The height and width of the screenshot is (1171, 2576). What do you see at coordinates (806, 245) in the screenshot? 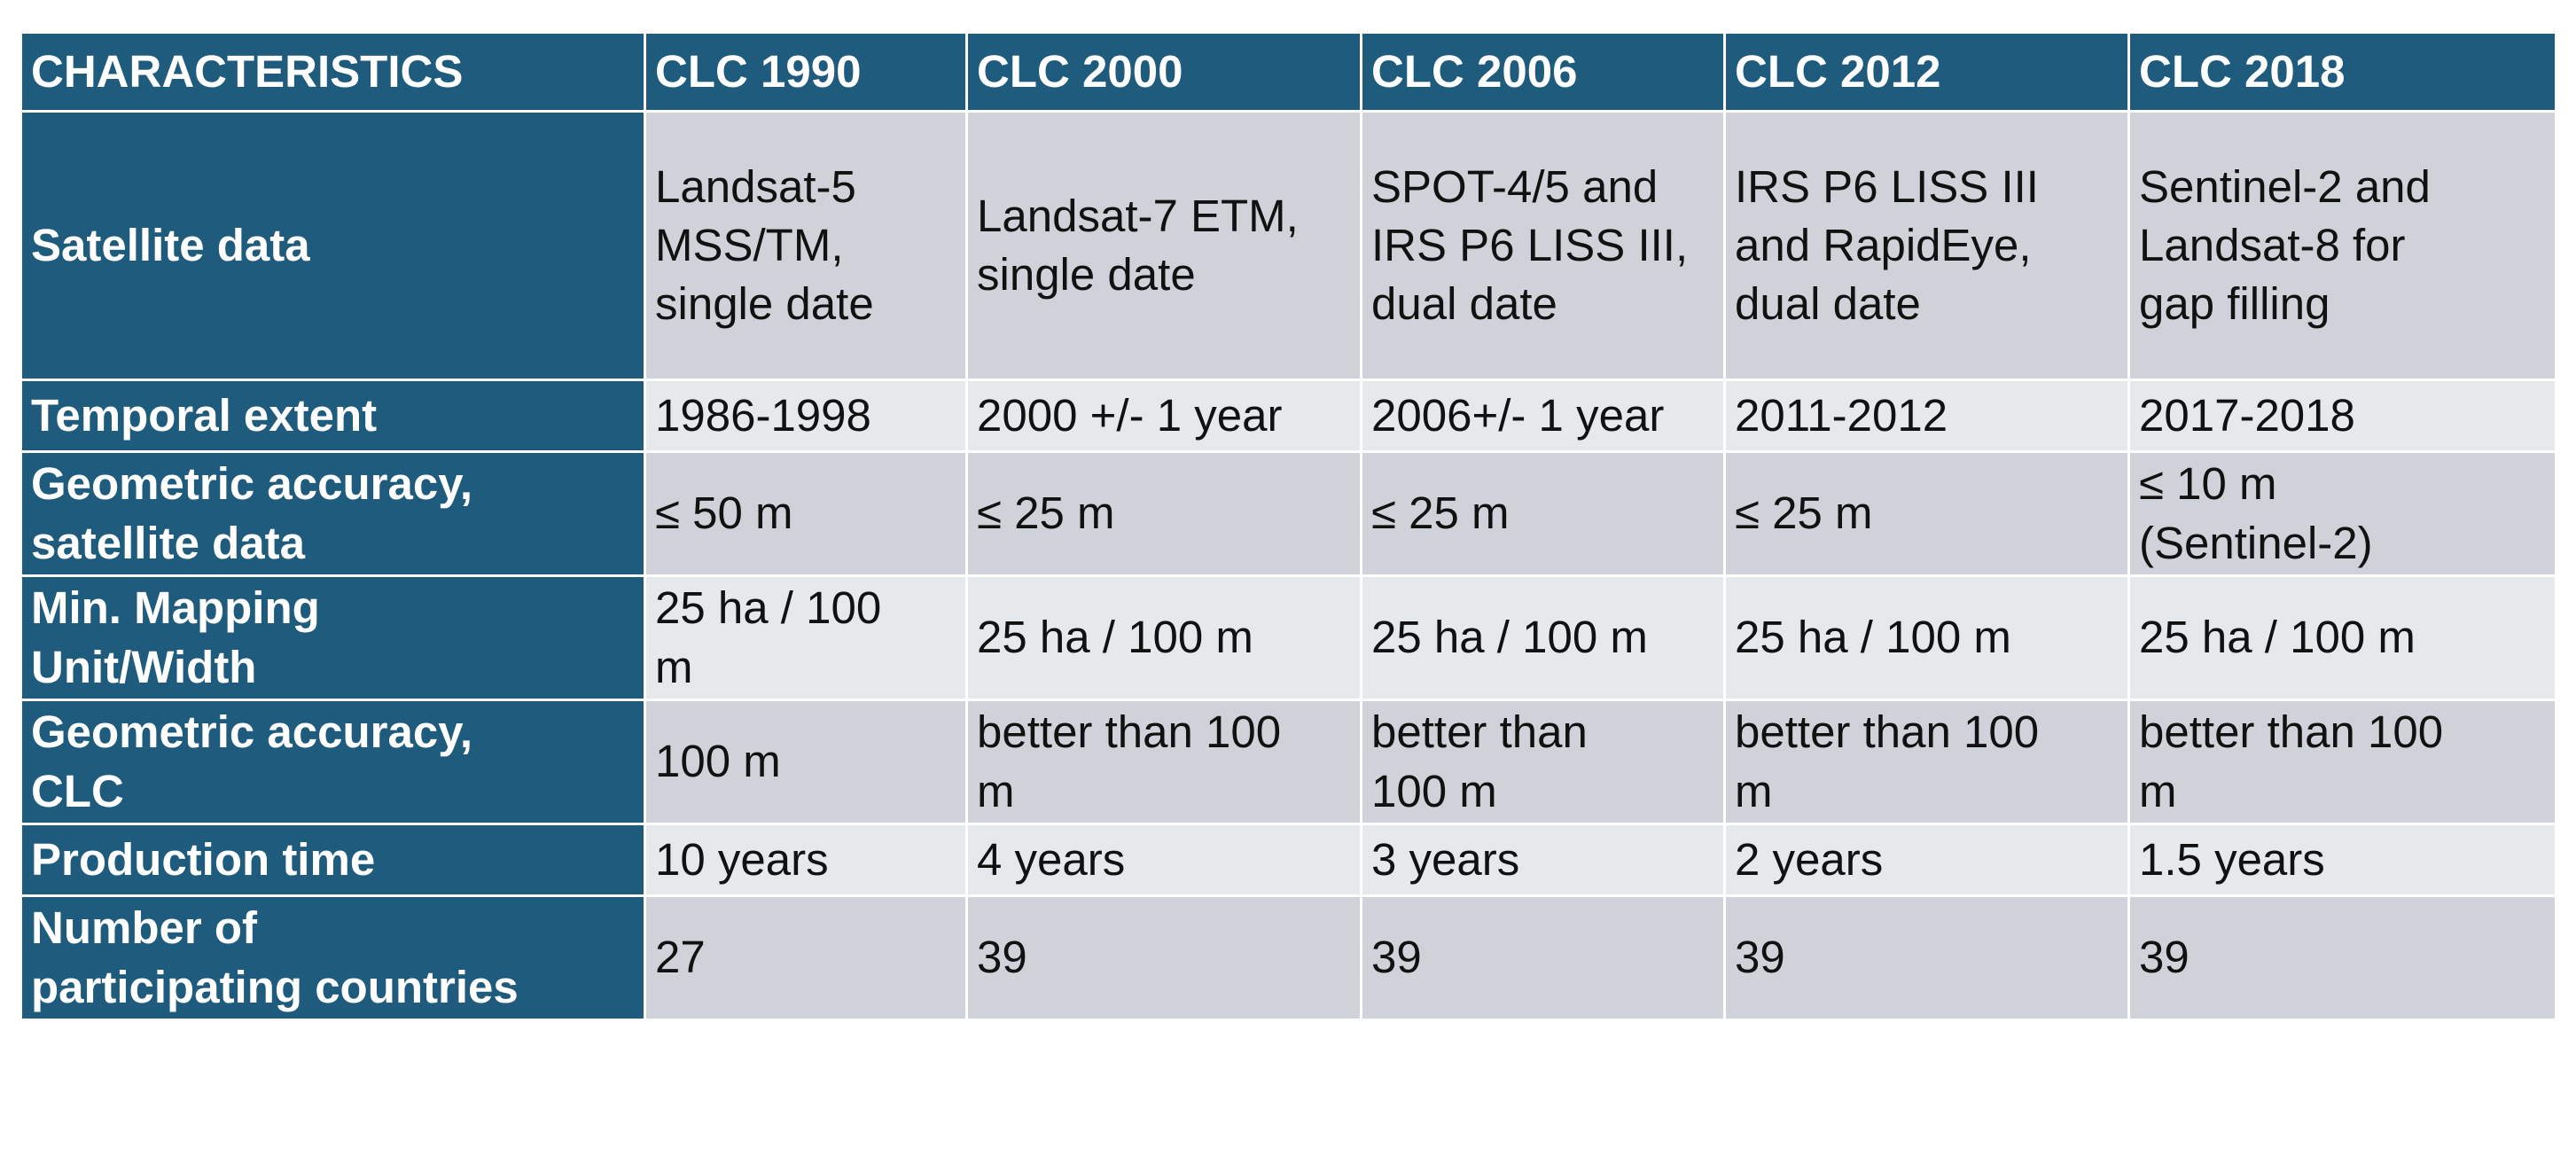
I see `table-cell: Landsat-5 MSS/TM, single date` at bounding box center [806, 245].